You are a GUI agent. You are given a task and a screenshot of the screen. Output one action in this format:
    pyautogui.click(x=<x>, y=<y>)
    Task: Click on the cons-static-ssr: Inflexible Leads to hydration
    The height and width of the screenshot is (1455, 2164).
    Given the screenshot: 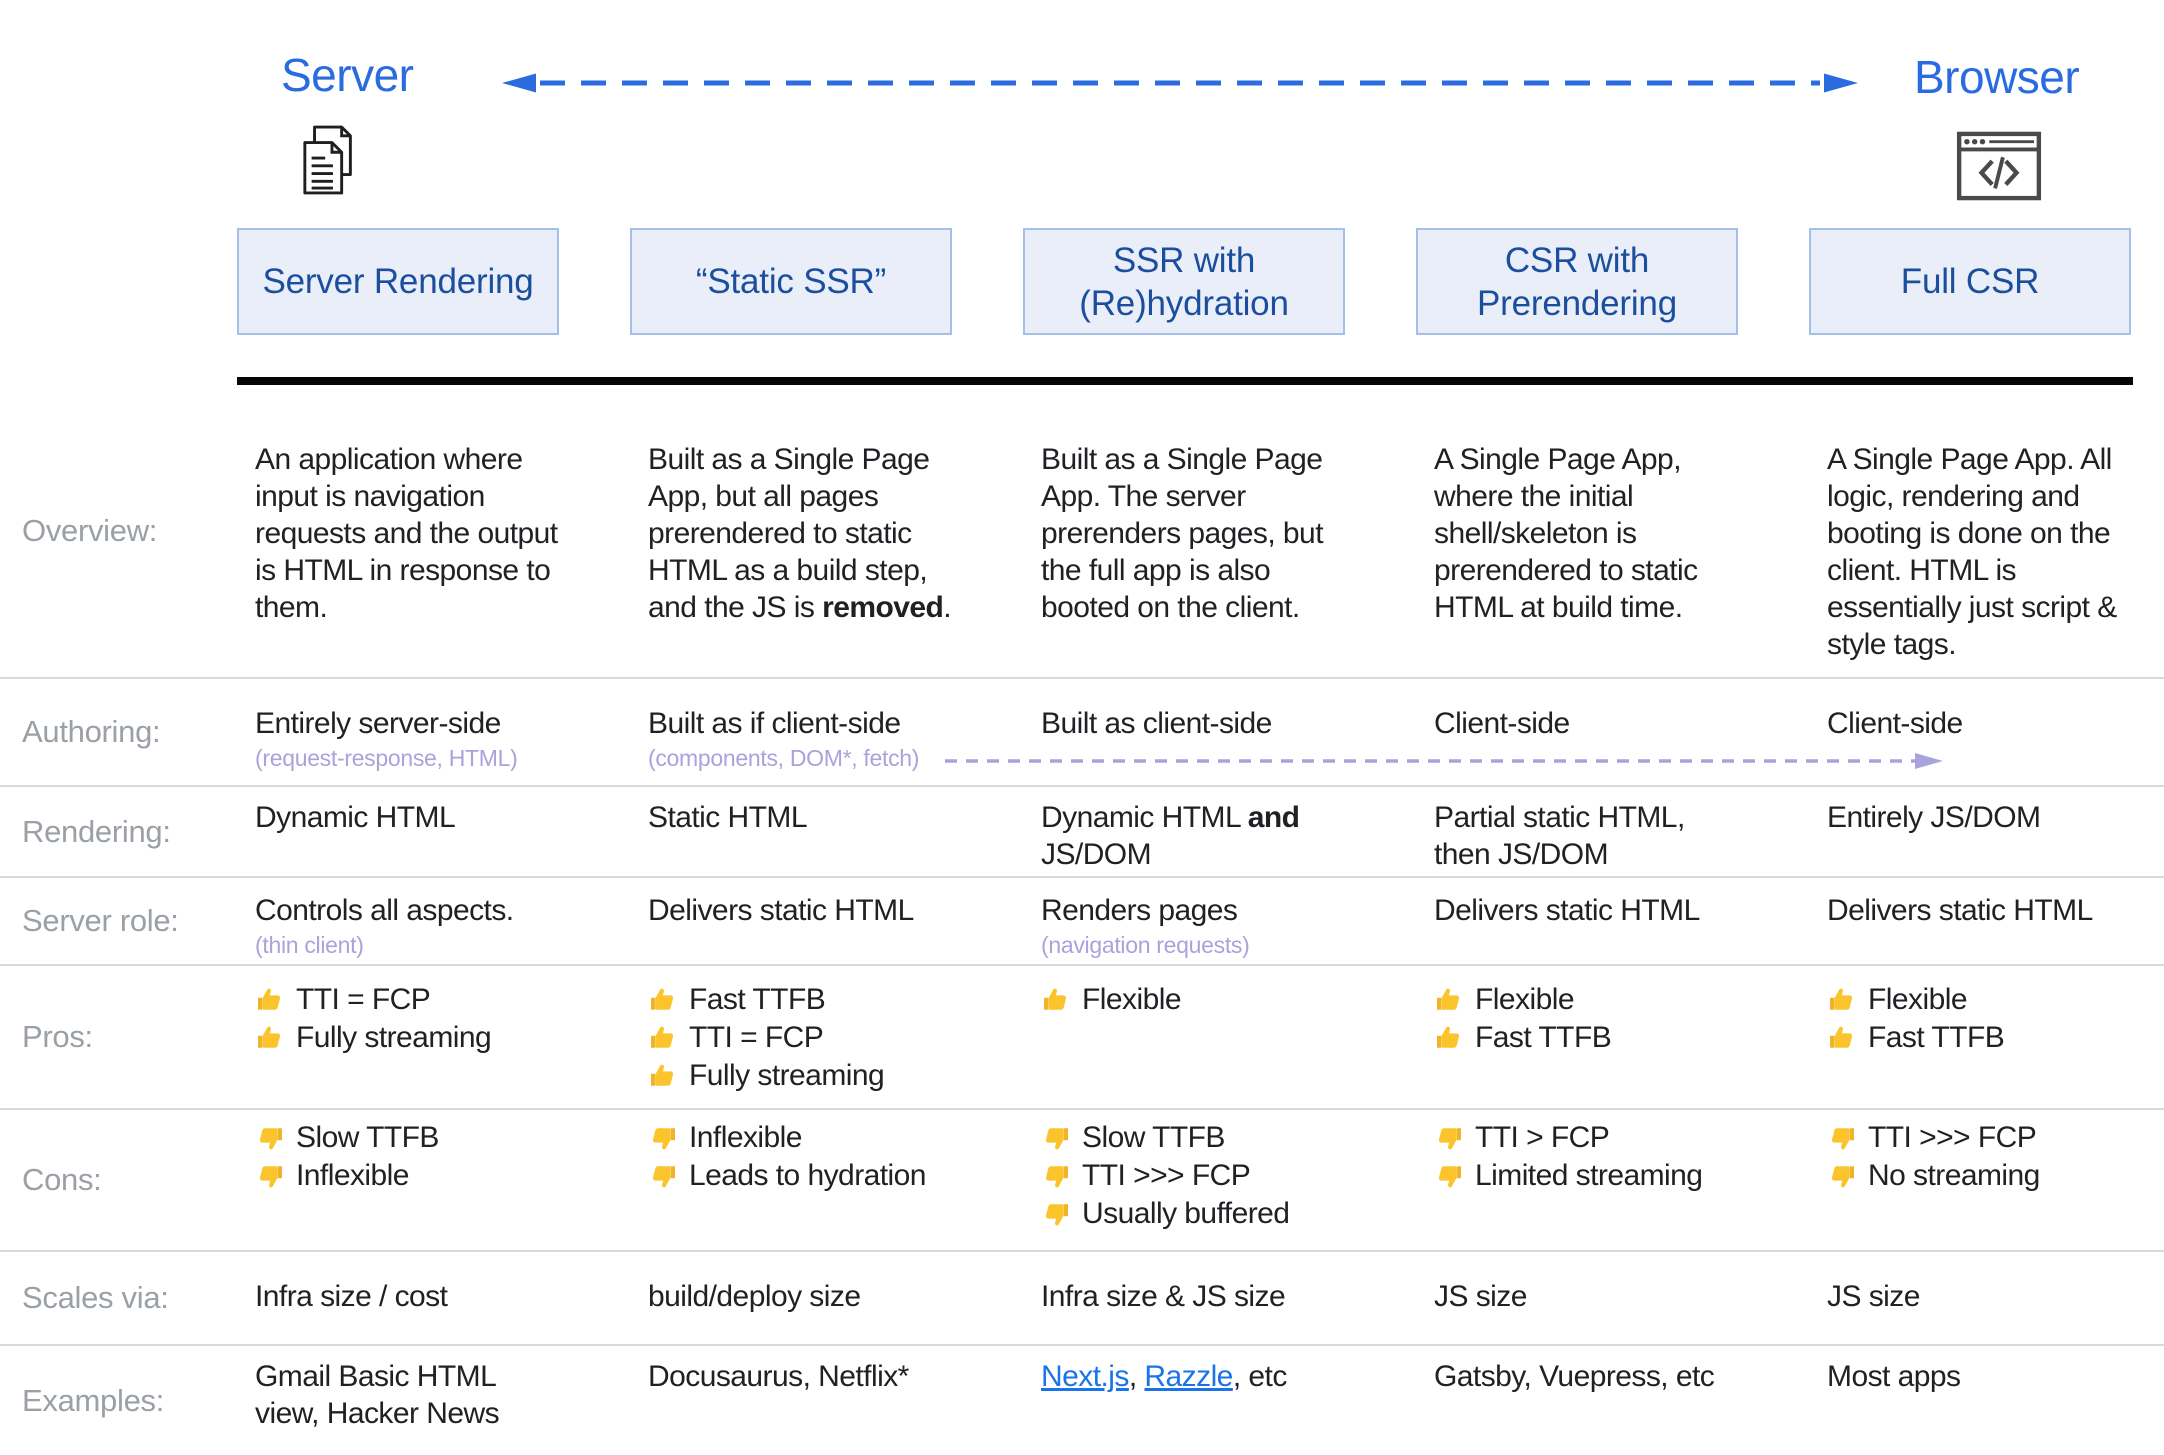 What is the action you would take?
    pyautogui.click(x=791, y=1180)
    